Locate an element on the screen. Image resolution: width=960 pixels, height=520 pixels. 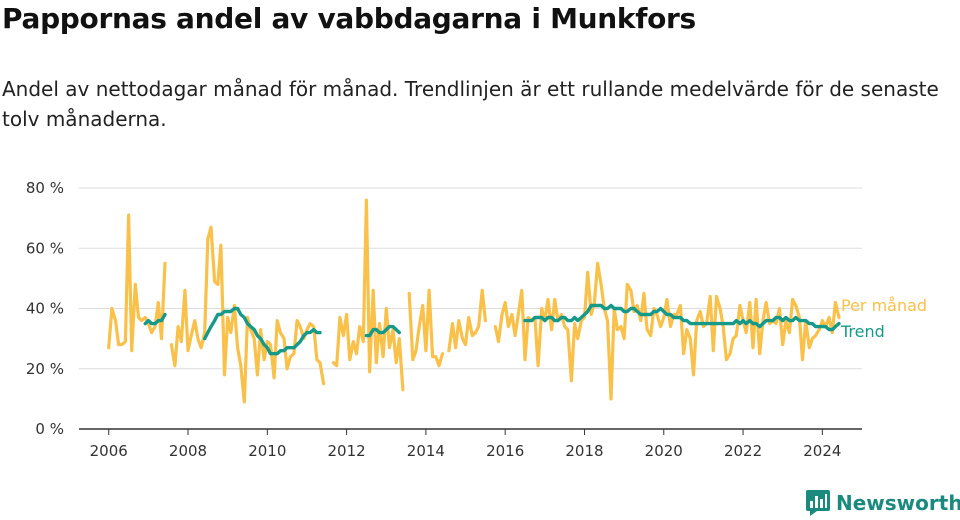
y-tick-label: 20 % is located at coordinates (45, 369).